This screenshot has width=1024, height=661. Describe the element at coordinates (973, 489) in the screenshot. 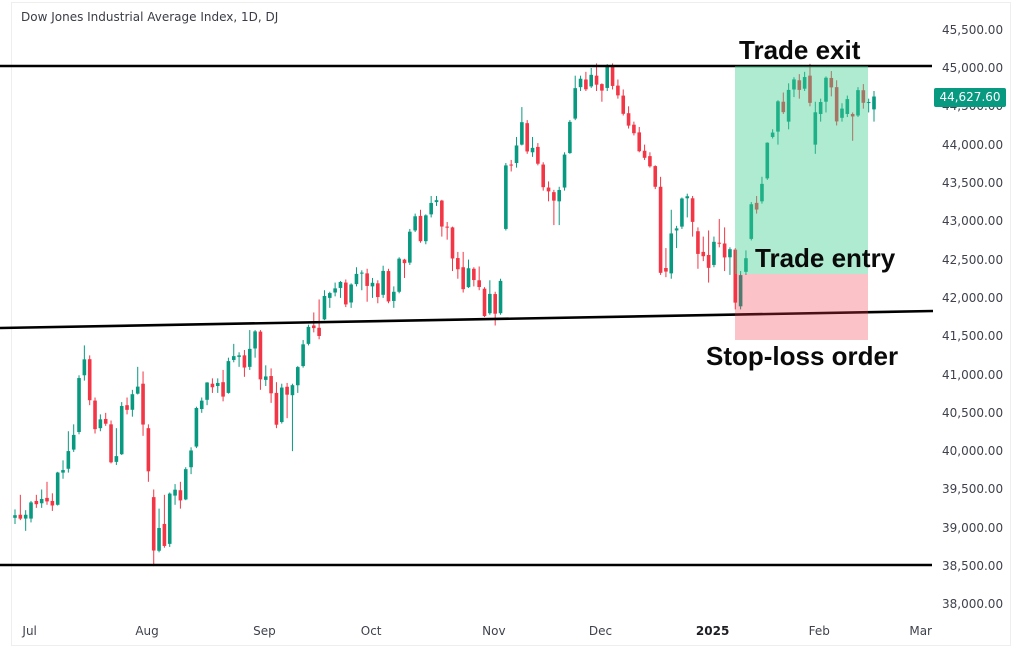

I see `price-axis-label: 39,500.00` at that location.